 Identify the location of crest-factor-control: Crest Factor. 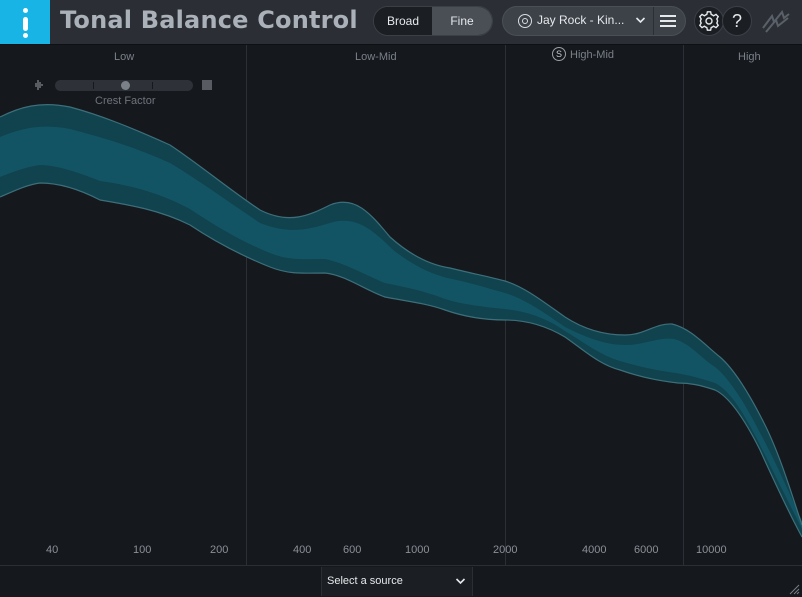
(125, 92).